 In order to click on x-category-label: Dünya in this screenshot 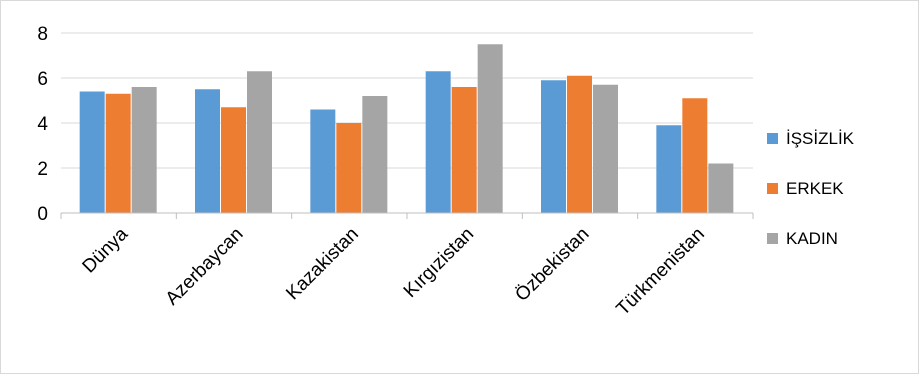, I will do `click(106, 250)`.